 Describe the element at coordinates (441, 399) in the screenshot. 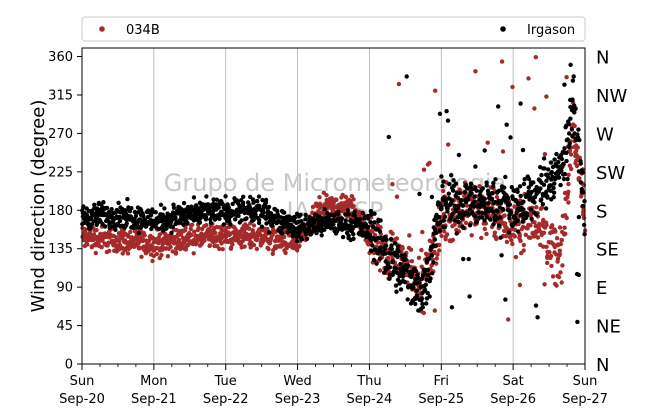

I see `x-tick-date: Sep-25` at that location.